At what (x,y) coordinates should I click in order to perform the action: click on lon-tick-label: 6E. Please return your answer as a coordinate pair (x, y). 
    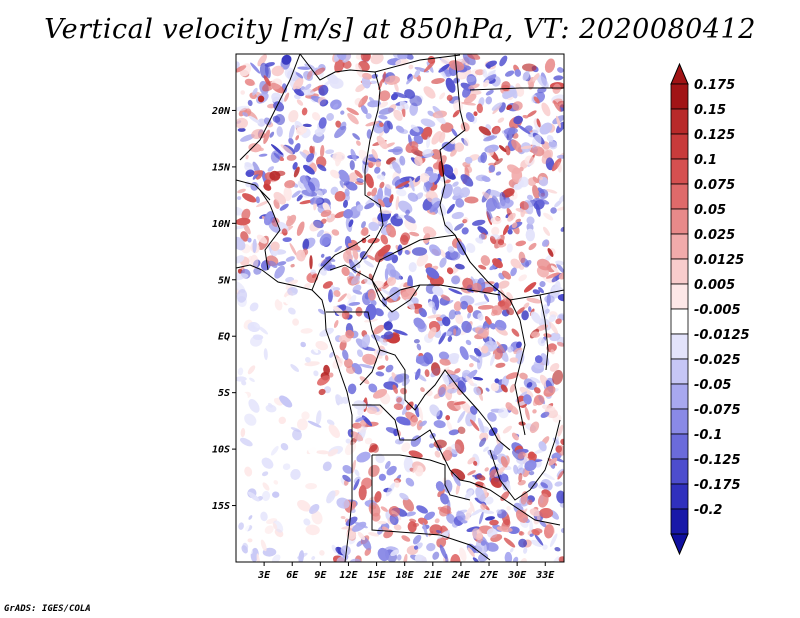
    Looking at the image, I should click on (292, 575).